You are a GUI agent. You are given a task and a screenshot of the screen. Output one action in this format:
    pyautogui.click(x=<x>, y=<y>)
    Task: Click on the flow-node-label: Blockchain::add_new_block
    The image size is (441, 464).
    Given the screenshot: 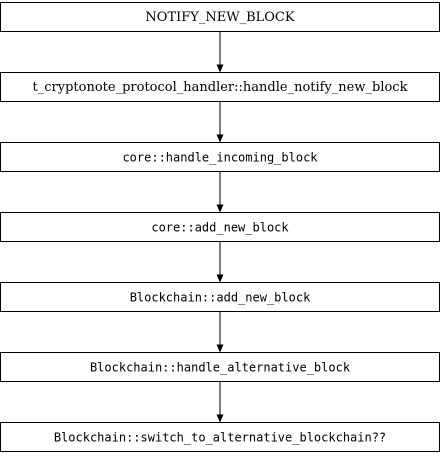 What is the action you would take?
    pyautogui.click(x=220, y=298)
    